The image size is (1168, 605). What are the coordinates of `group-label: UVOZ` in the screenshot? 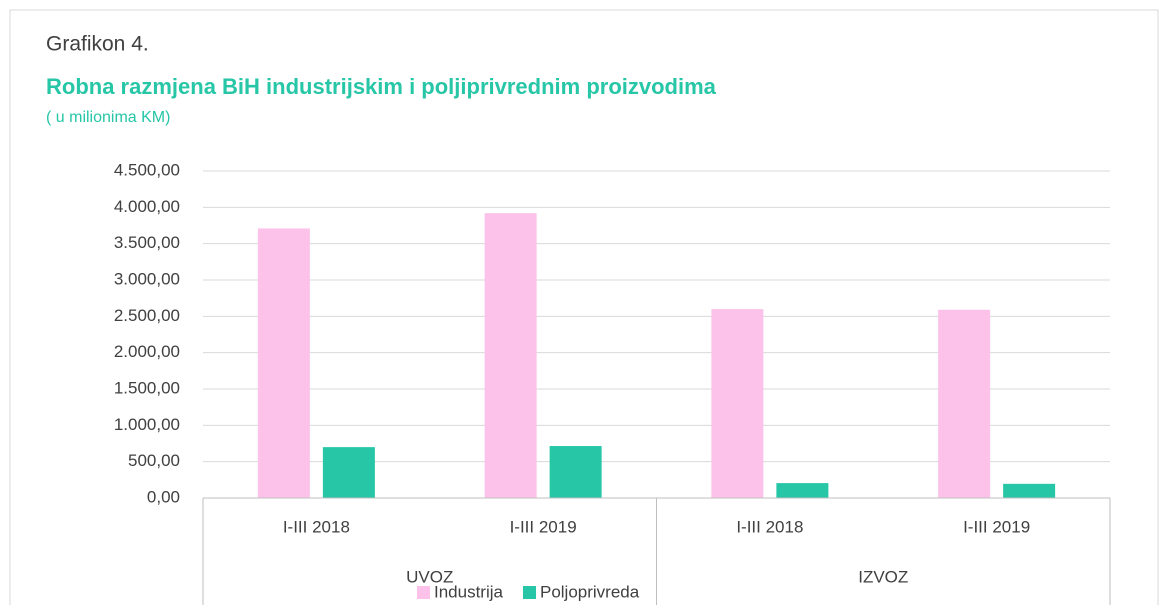 It's located at (429, 576).